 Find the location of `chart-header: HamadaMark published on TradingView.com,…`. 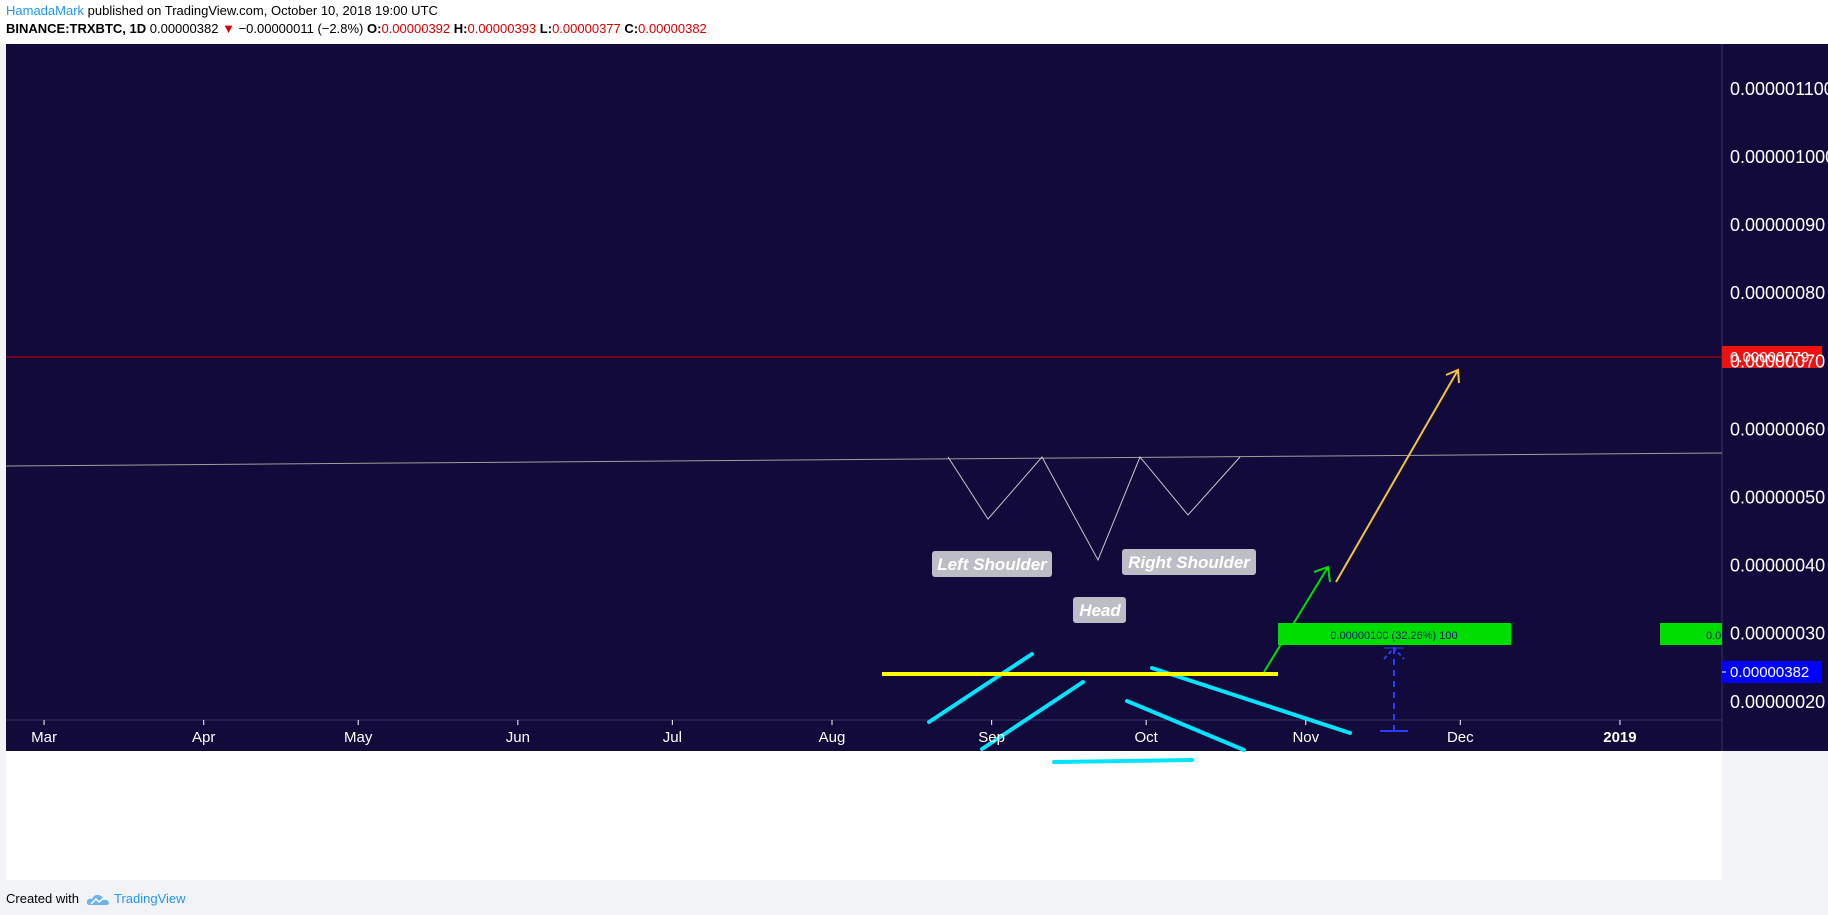

chart-header: HamadaMark published on TradingView.com,… is located at coordinates (914, 22).